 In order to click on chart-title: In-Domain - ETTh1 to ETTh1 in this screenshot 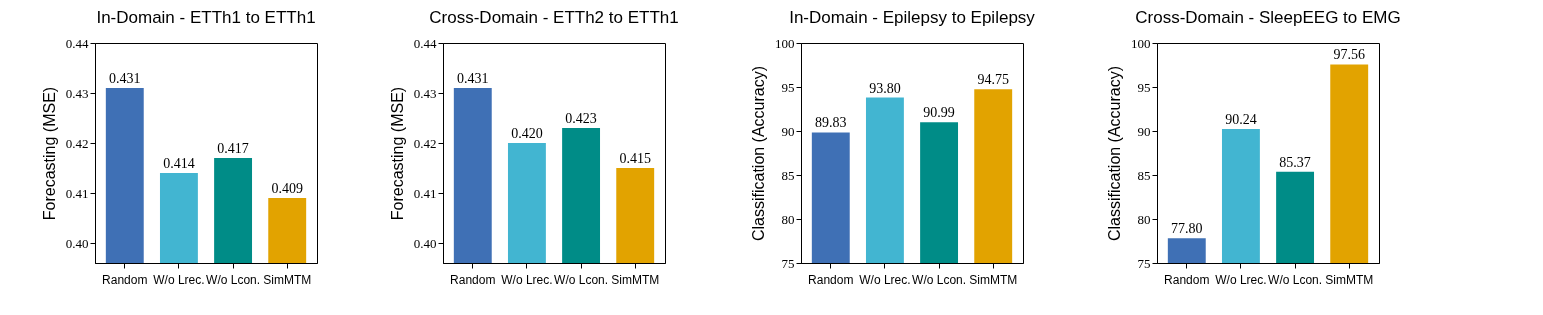, I will do `click(206, 17)`.